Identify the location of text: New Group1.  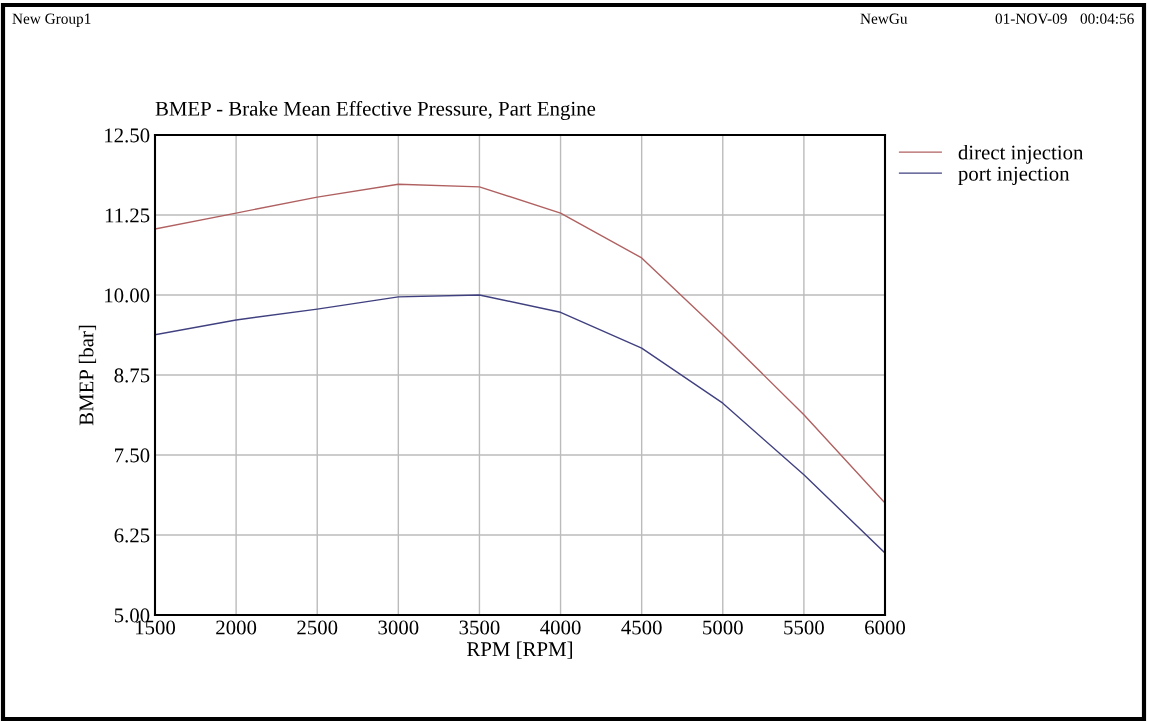
(51, 20).